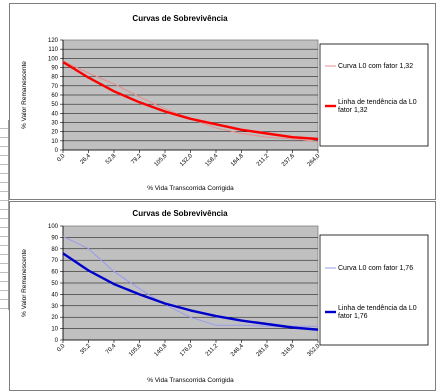  I want to click on legend-entry: fator 1,76, so click(353, 316).